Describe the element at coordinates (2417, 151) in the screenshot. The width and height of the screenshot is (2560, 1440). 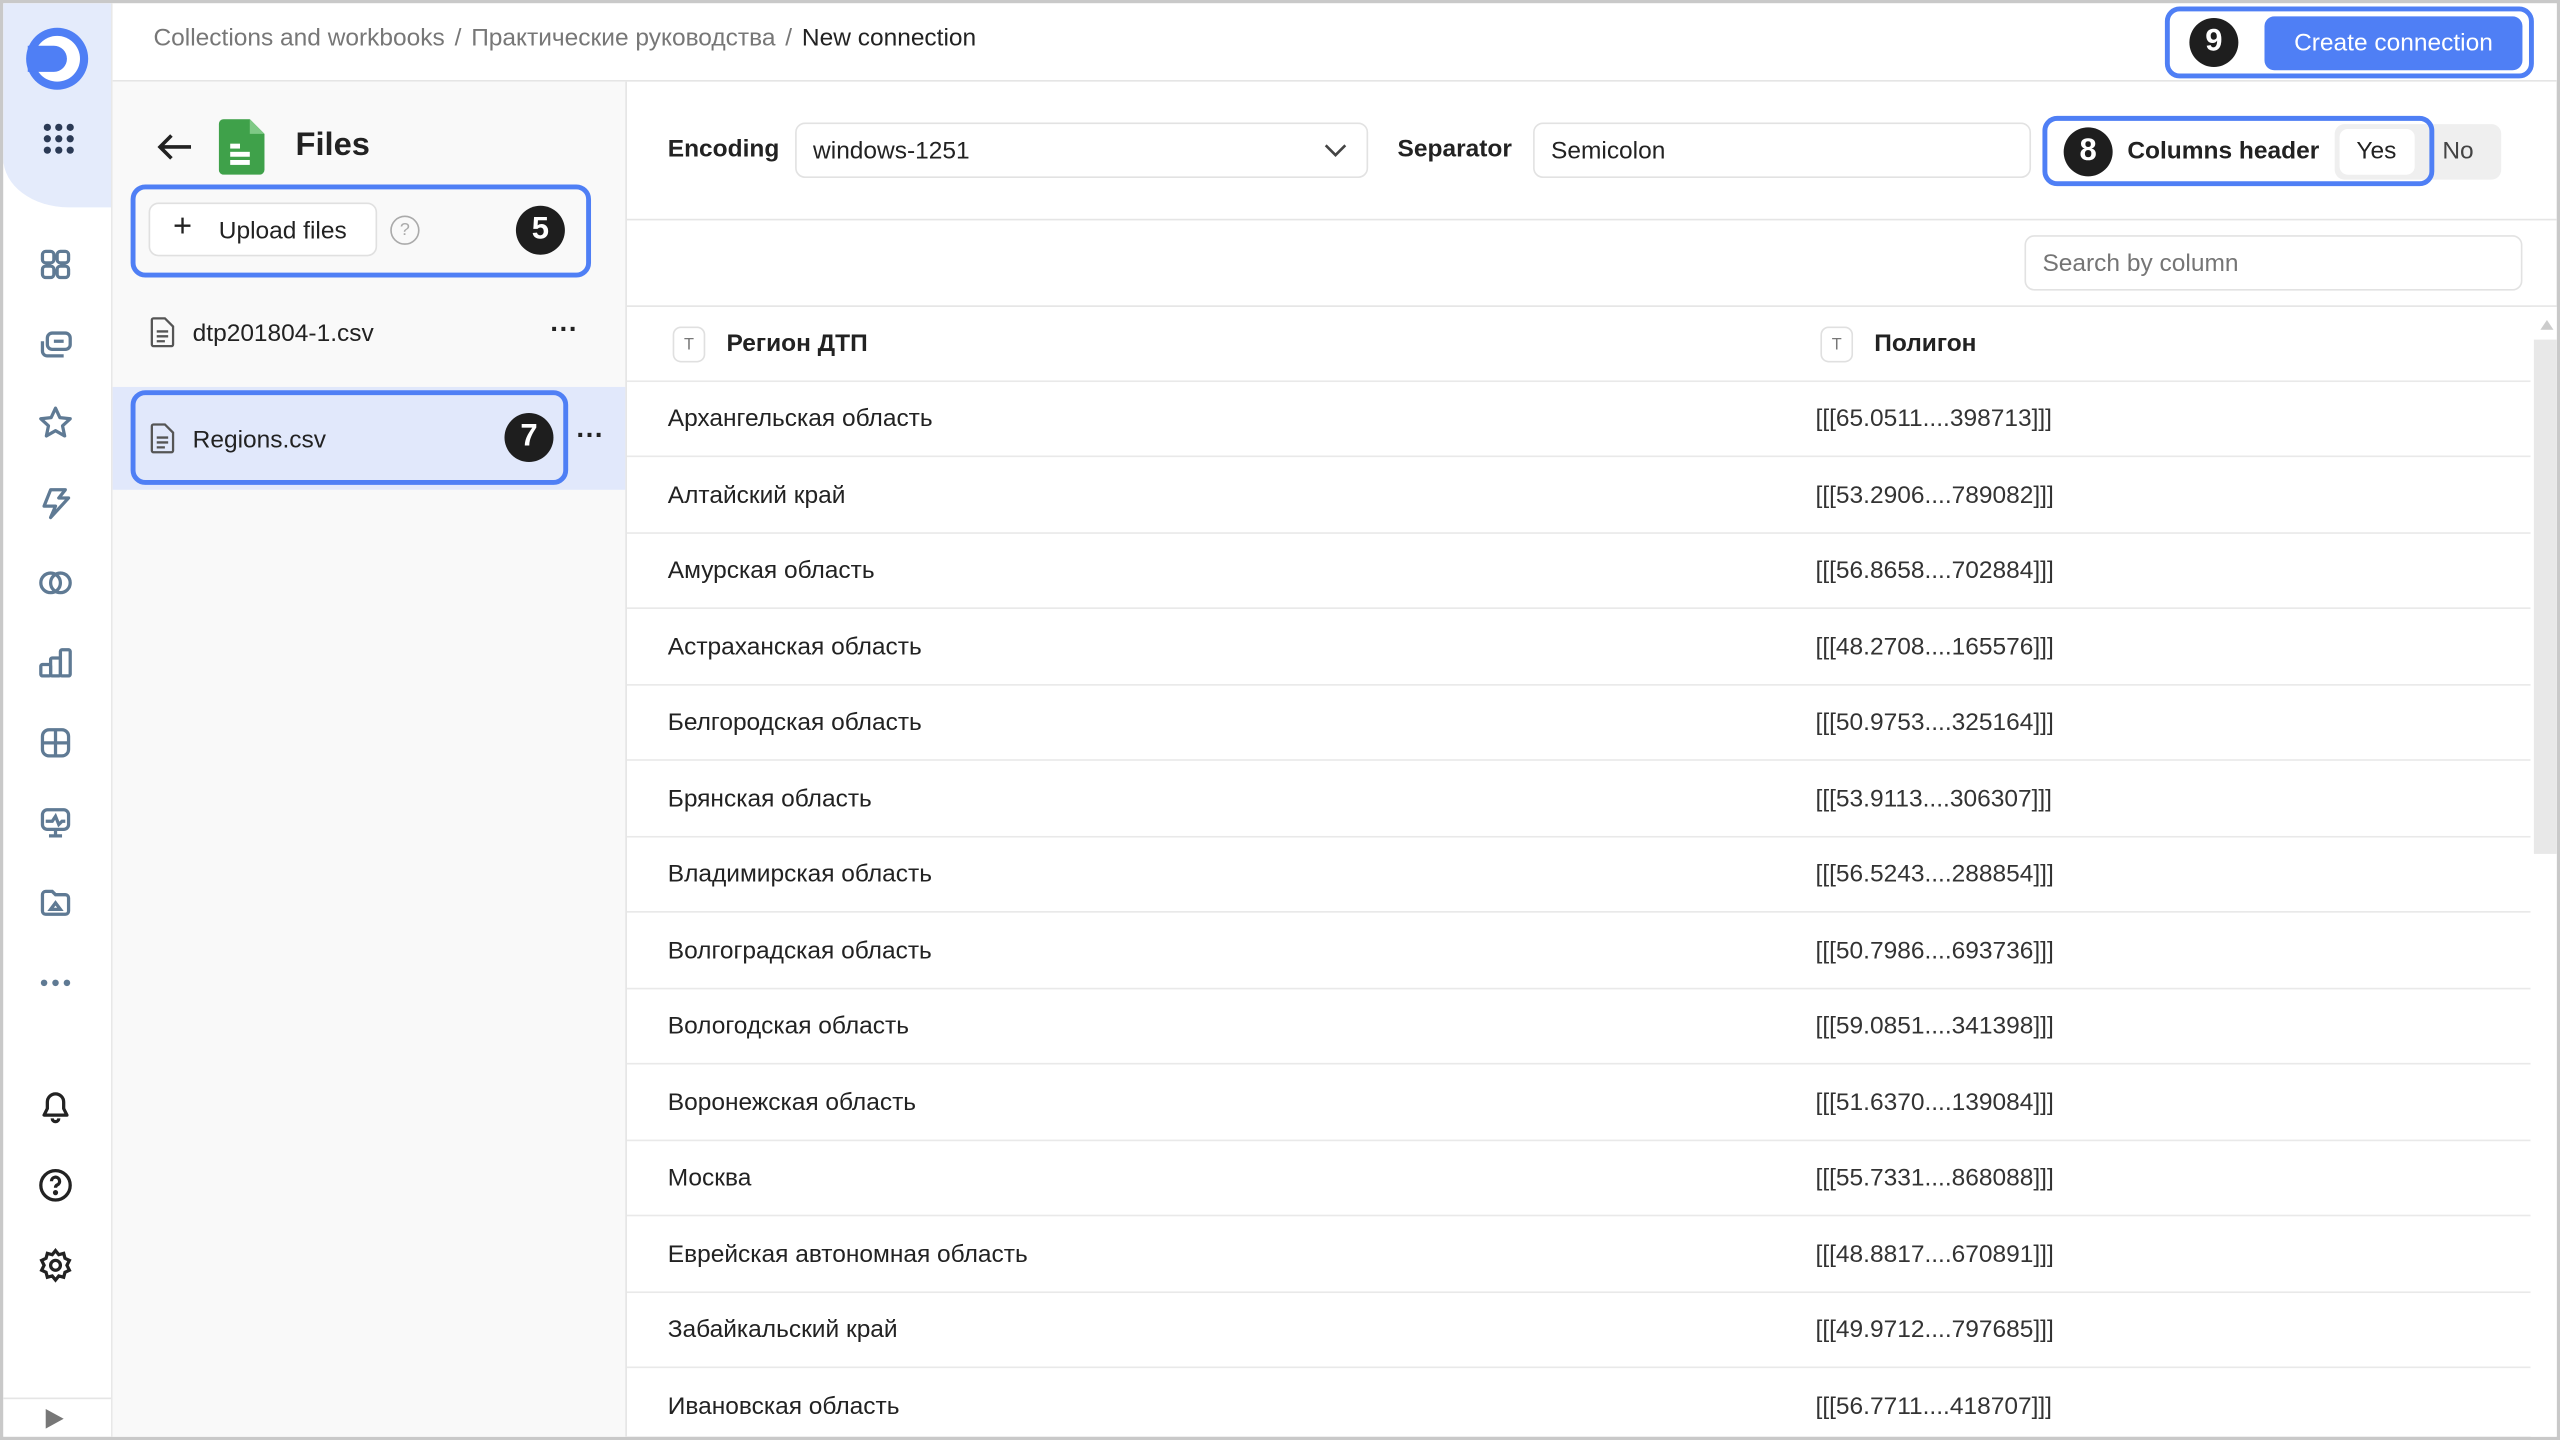
I see `columns-header-toggle: Yes No` at that location.